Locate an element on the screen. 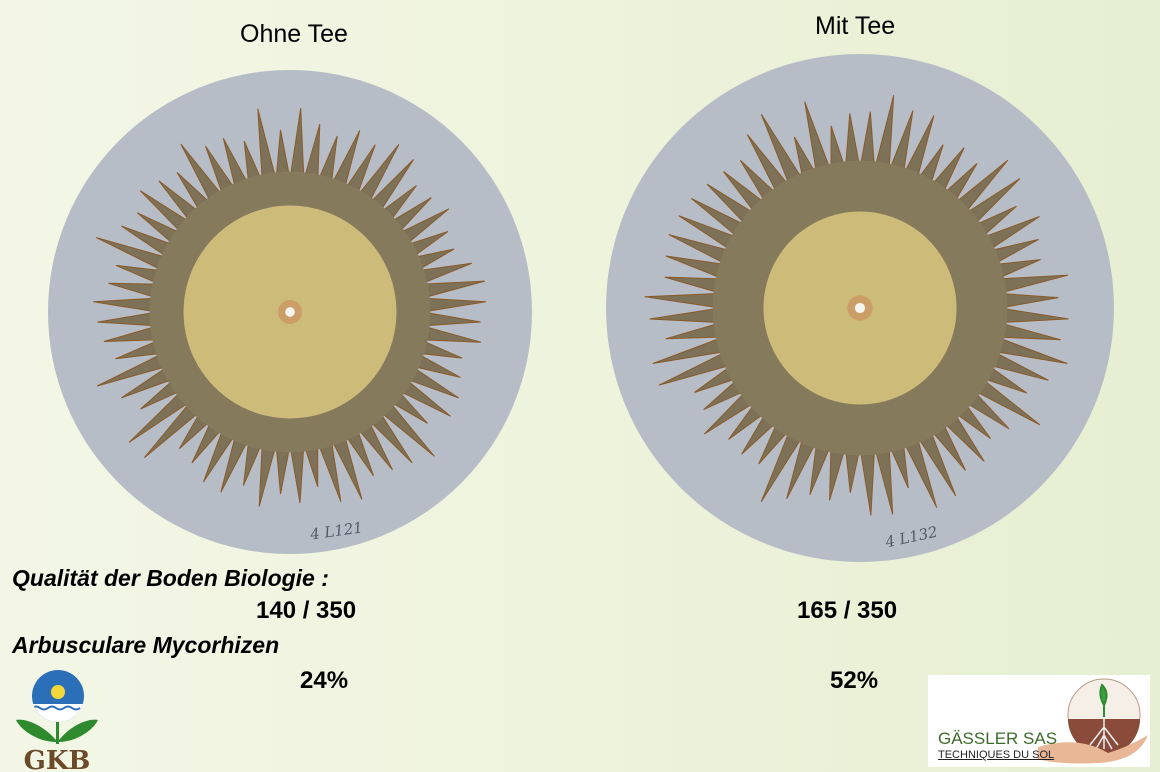 This screenshot has width=1160, height=772. gkb-logo: GKB is located at coordinates (57, 721).